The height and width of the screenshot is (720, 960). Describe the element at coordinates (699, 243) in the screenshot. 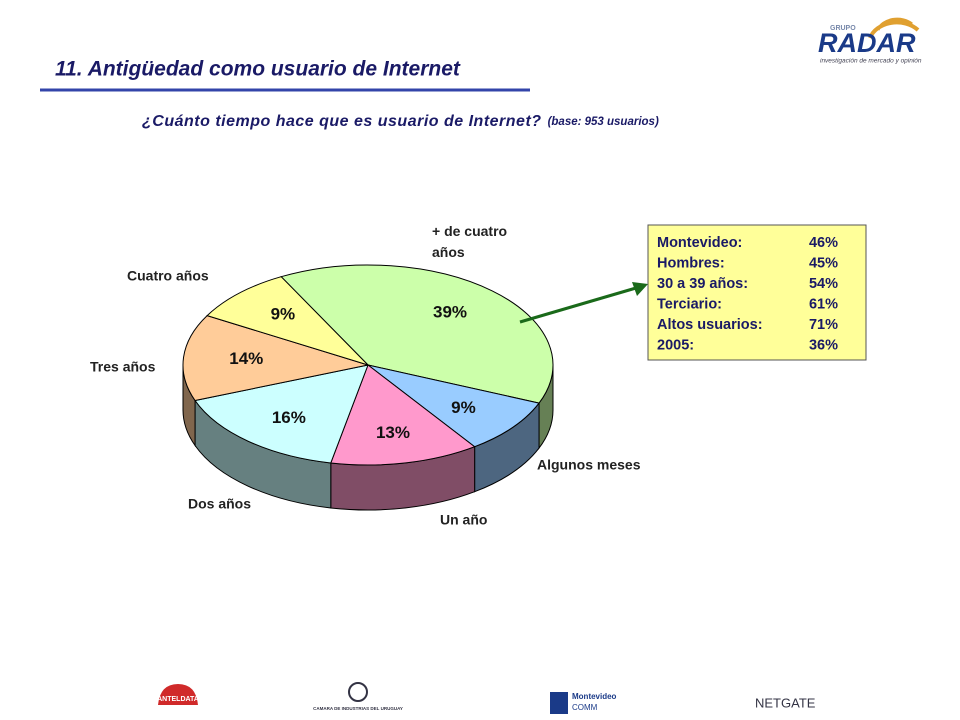

I see `callout-label: Montevideo:` at that location.